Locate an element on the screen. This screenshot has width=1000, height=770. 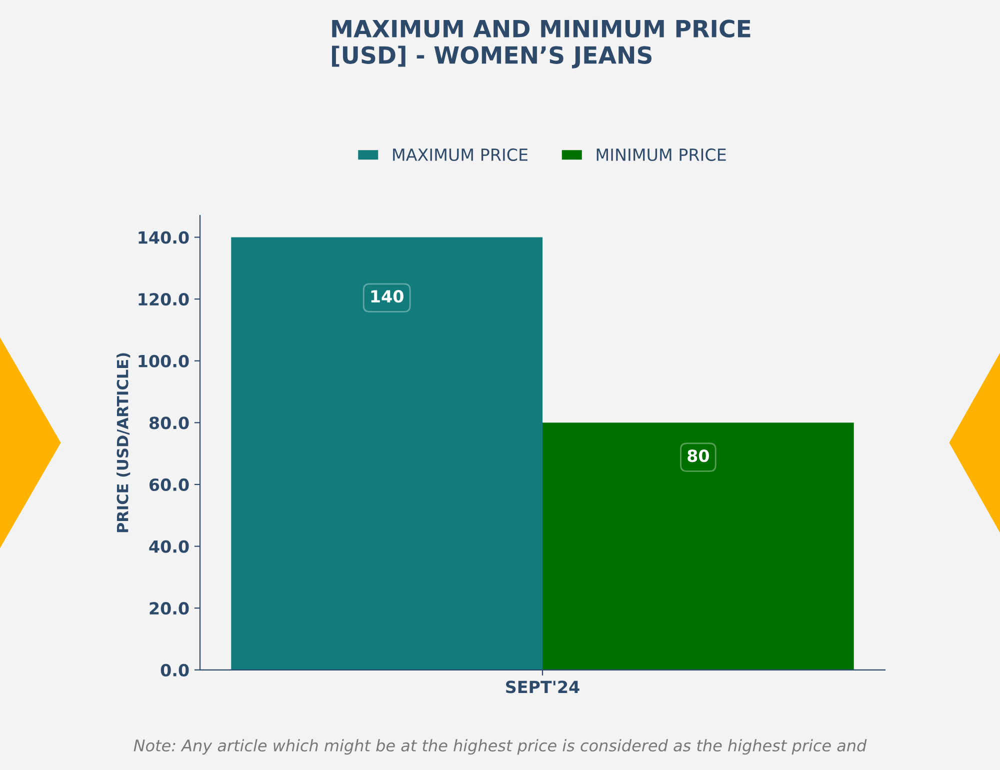
y-tick-label: 140.0 is located at coordinates (163, 237).